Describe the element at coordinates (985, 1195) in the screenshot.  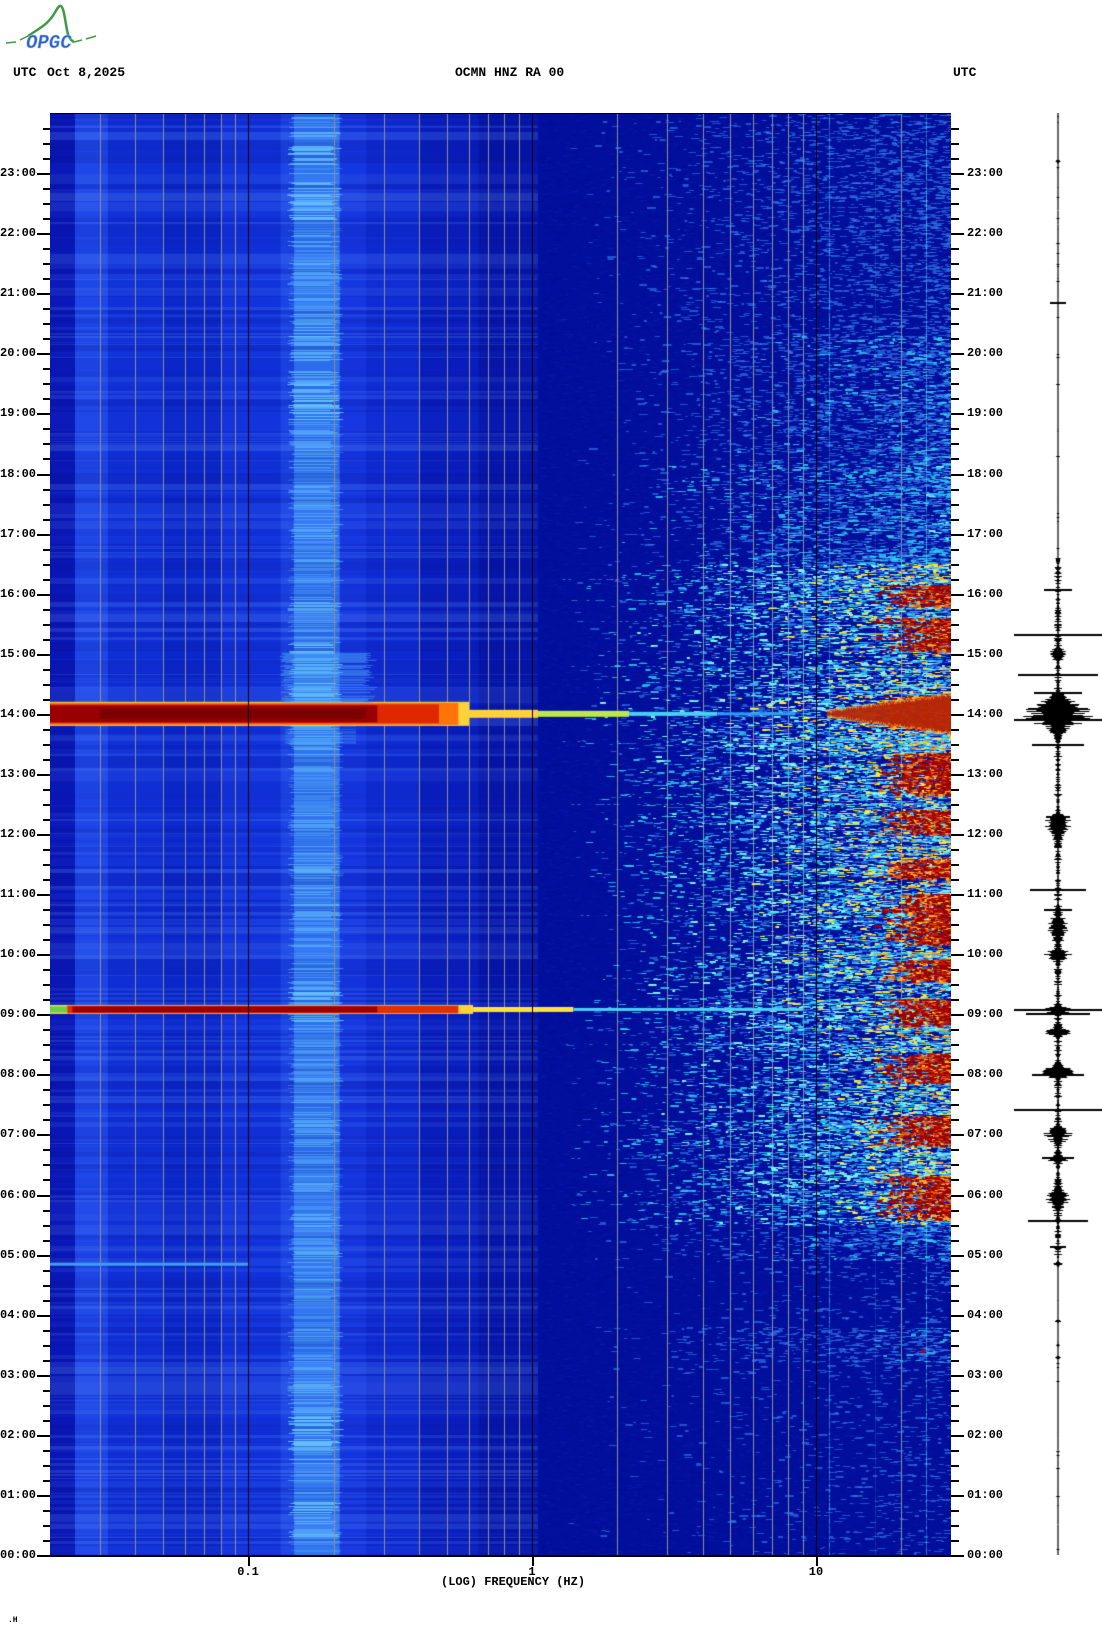
I see `time-label-right: 06:00` at that location.